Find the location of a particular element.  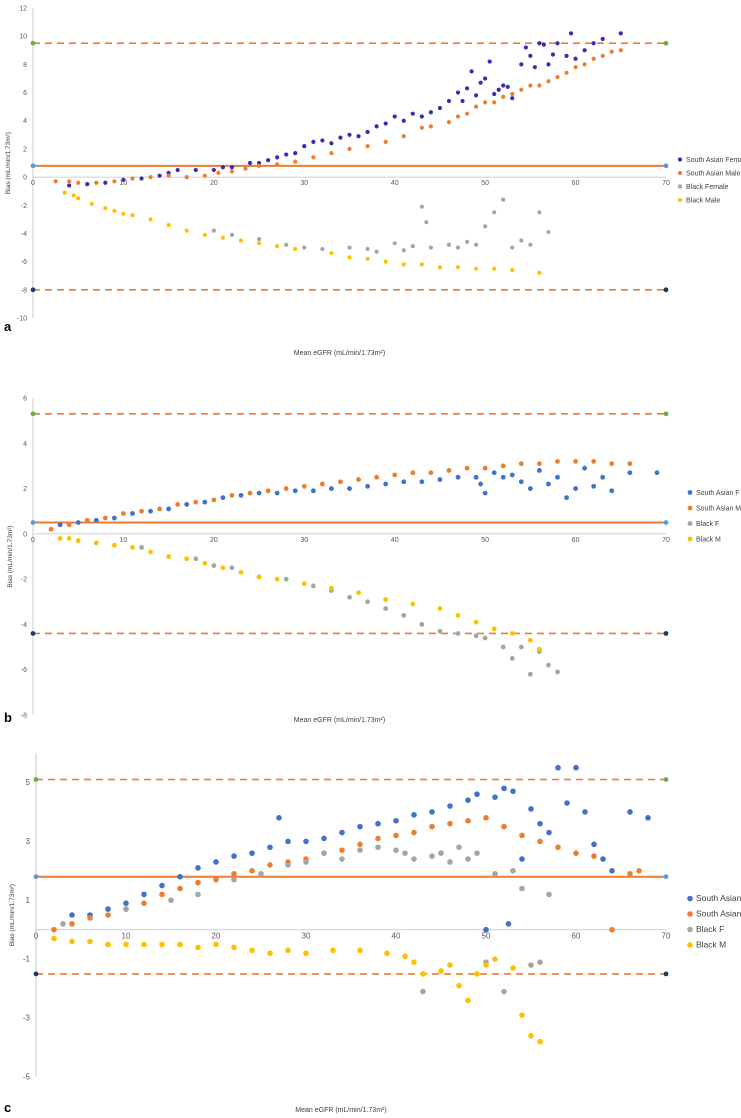

x-tick-label: 10 is located at coordinates (126, 936).